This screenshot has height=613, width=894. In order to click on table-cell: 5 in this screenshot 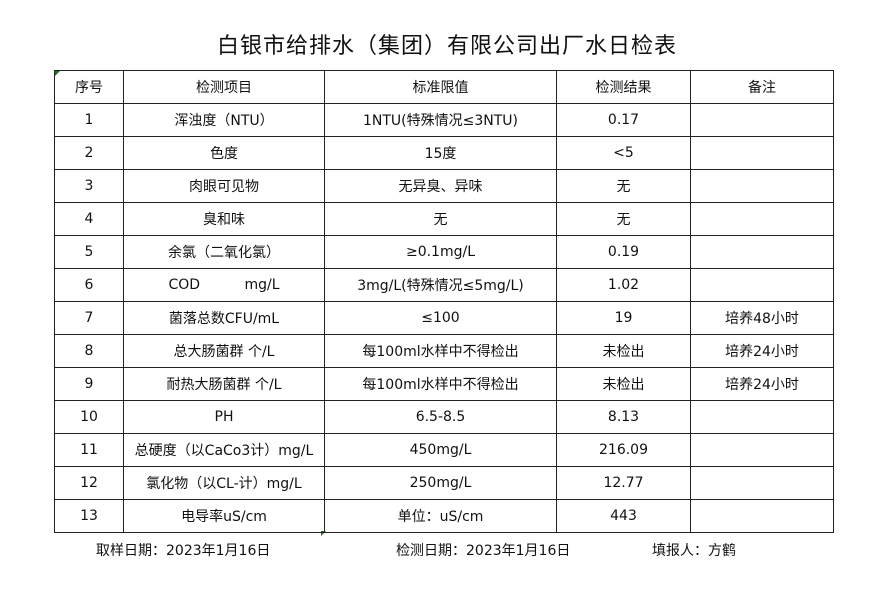, I will do `click(89, 252)`.